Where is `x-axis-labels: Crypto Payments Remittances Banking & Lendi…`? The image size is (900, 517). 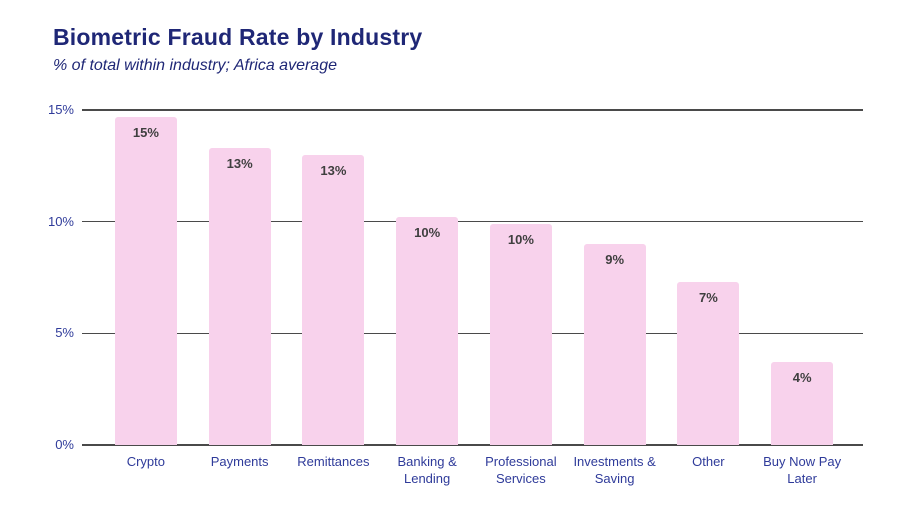
x-axis-labels: Crypto Payments Remittances Banking & Lendi… is located at coordinates (474, 470).